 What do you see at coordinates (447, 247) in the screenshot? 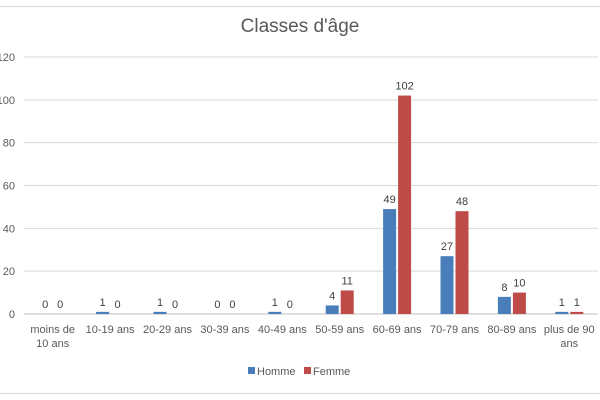
I see `data-label: 27` at bounding box center [447, 247].